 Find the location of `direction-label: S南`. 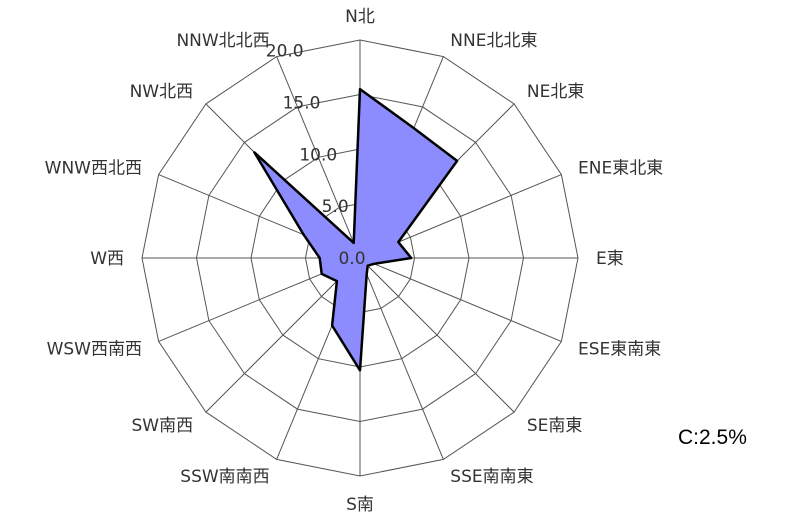

direction-label: S南 is located at coordinates (360, 505).